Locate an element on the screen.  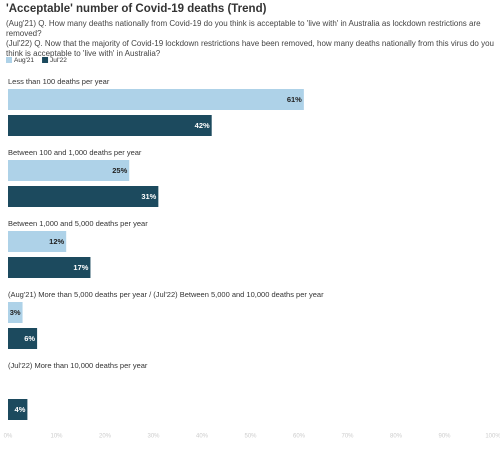
x-tick-label: 100% is located at coordinates (492, 437).